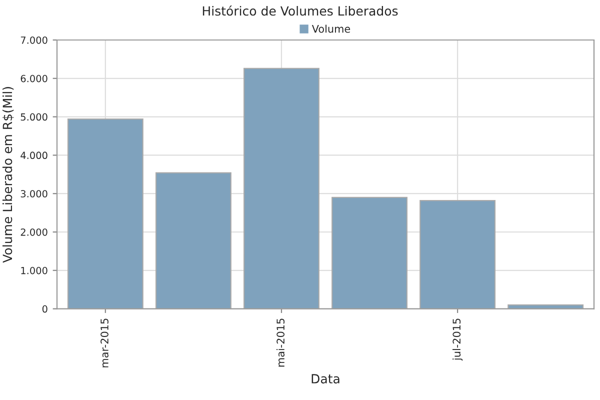  What do you see at coordinates (280, 342) in the screenshot?
I see `x-tick-label: mai-2015` at bounding box center [280, 342].